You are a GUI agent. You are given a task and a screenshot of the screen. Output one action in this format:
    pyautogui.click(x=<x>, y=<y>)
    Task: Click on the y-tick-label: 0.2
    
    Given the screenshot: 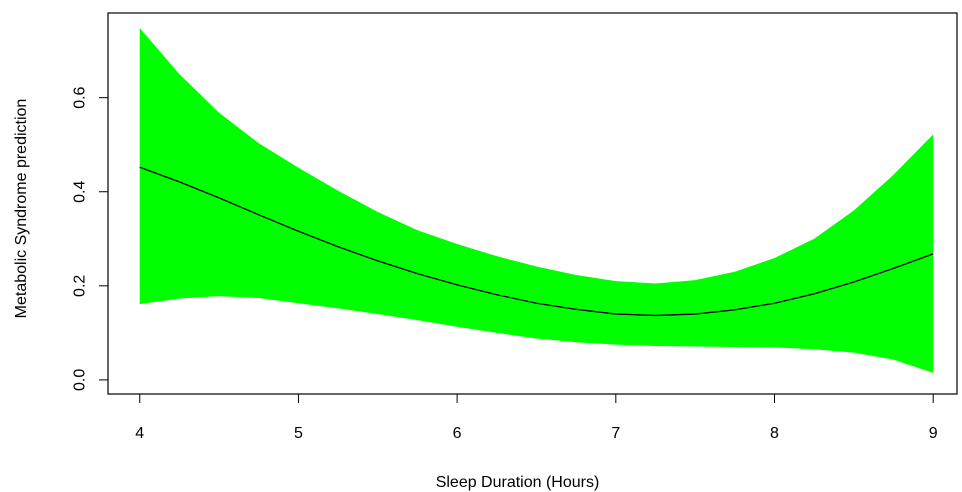 What is the action you would take?
    pyautogui.click(x=80, y=286)
    